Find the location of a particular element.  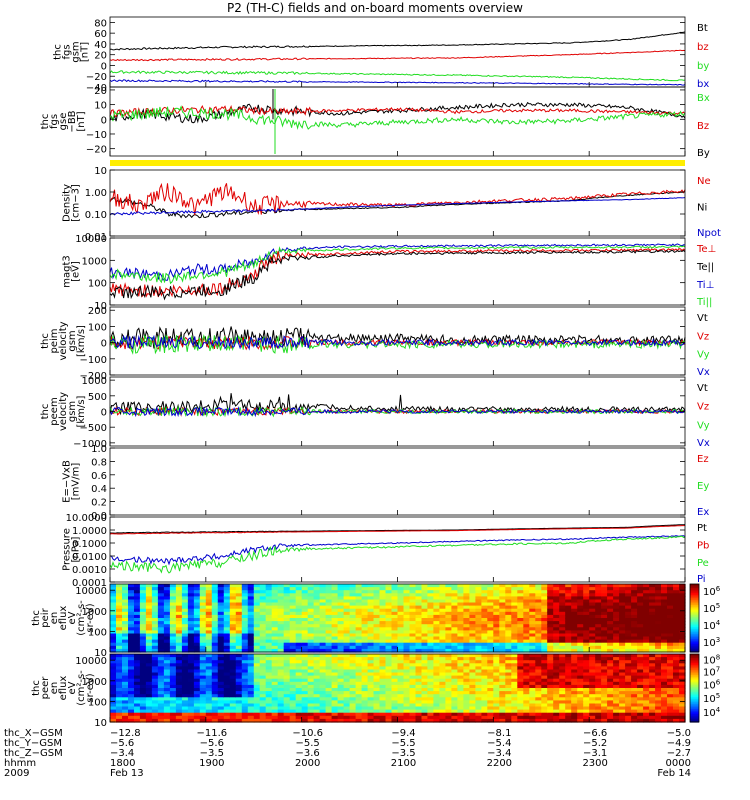

fgs_gse-ylabel: gse is located at coordinates (63, 122).